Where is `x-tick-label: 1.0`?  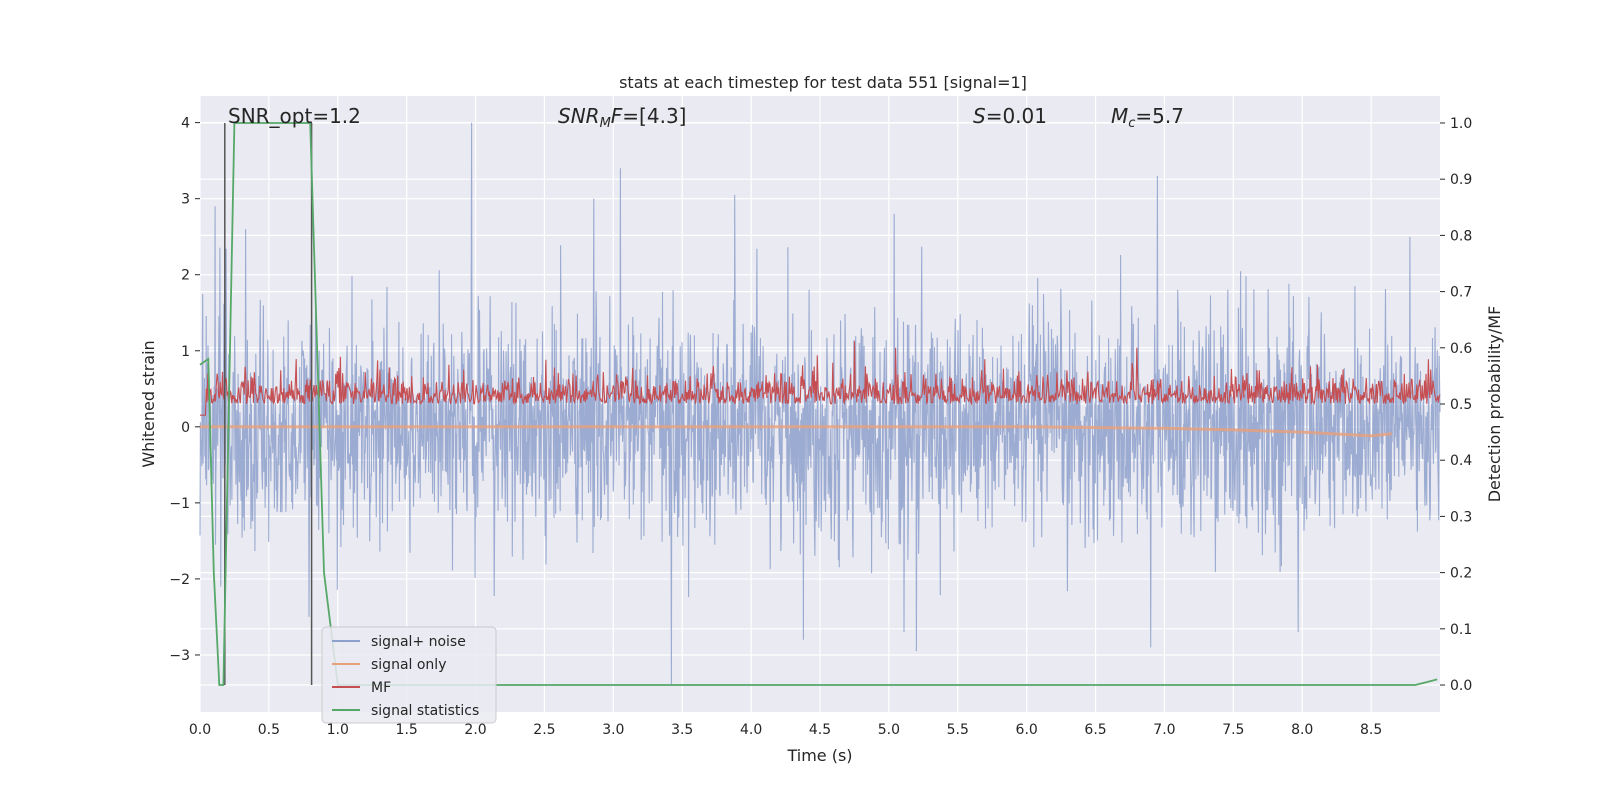
x-tick-label: 1.0 is located at coordinates (338, 730).